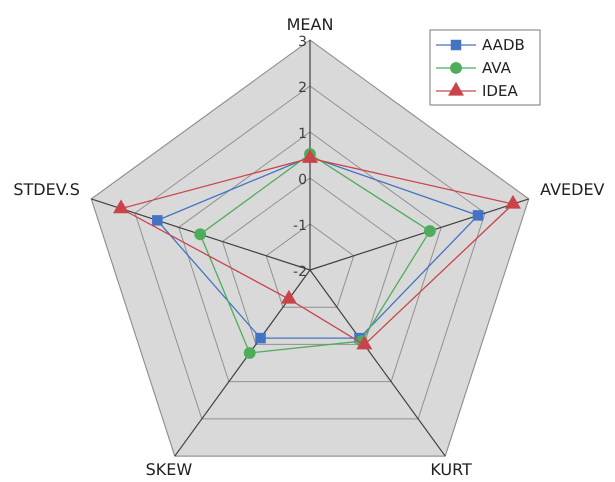  I want to click on y-tick-label: -1, so click(300, 226).